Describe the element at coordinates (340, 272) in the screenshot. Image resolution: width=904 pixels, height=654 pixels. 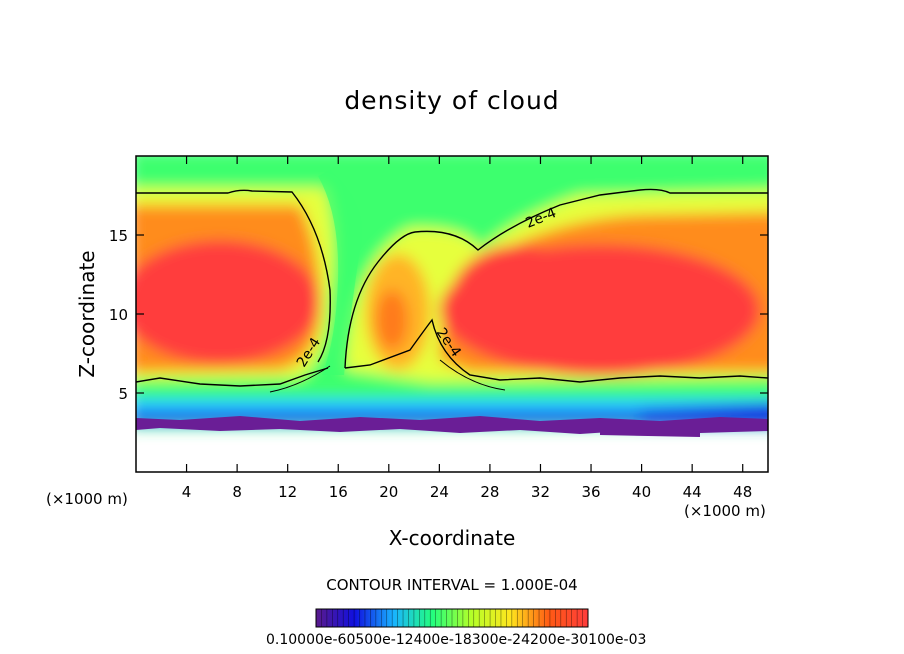
I see `gap-green-channel` at that location.